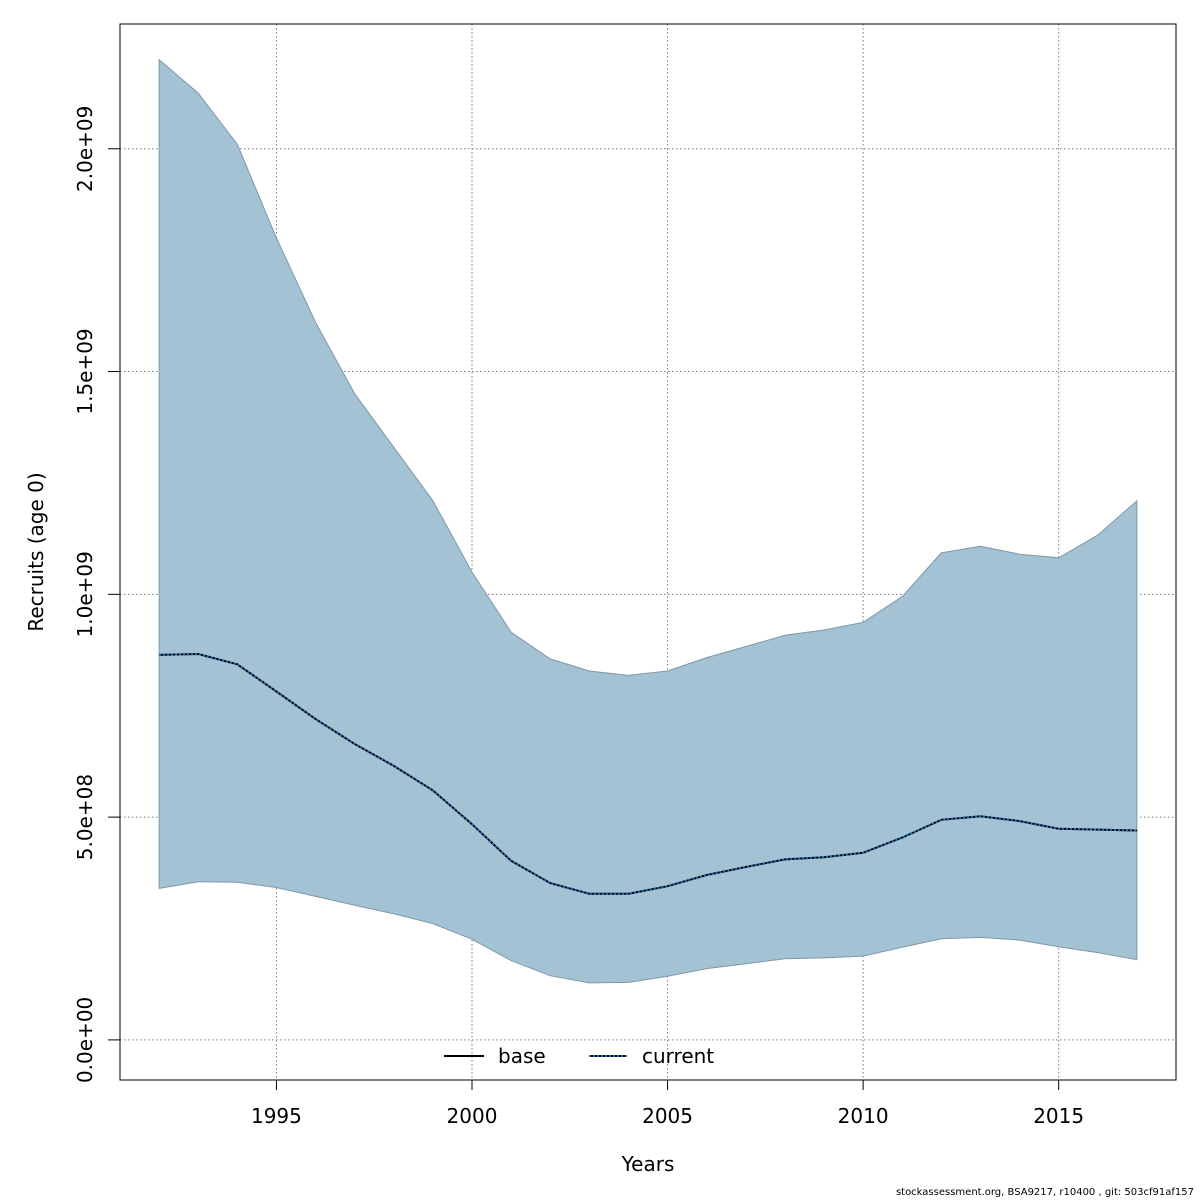  What do you see at coordinates (648, 1164) in the screenshot?
I see `x-axis-label: Years` at bounding box center [648, 1164].